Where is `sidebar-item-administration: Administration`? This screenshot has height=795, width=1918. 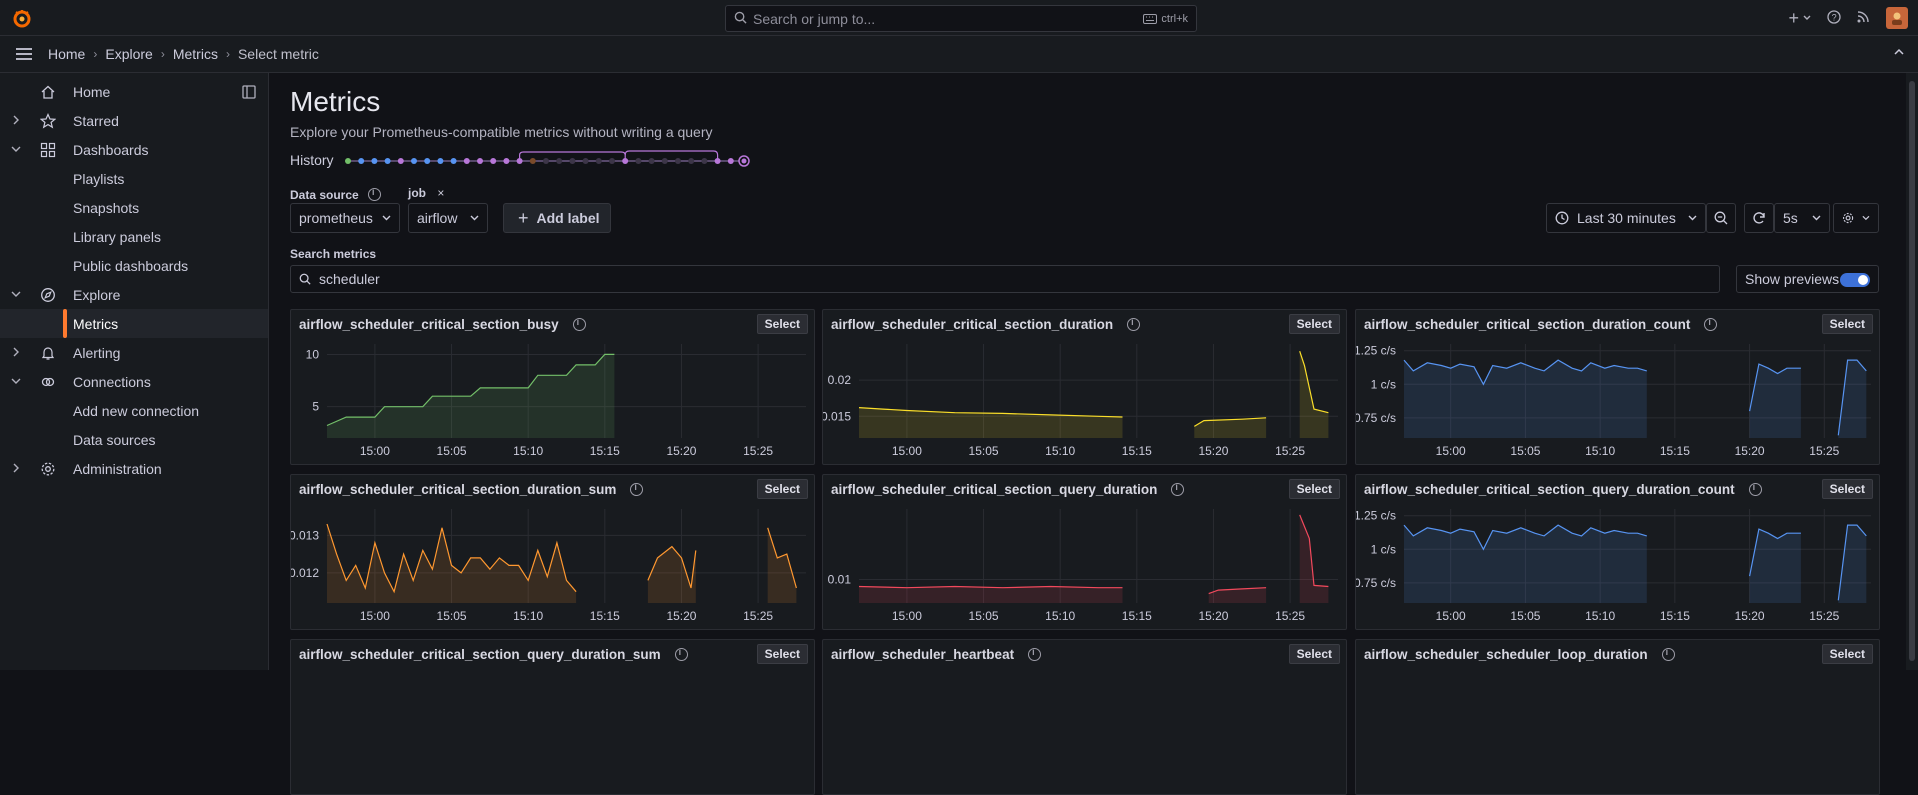
sidebar-item-administration: Administration is located at coordinates (134, 468).